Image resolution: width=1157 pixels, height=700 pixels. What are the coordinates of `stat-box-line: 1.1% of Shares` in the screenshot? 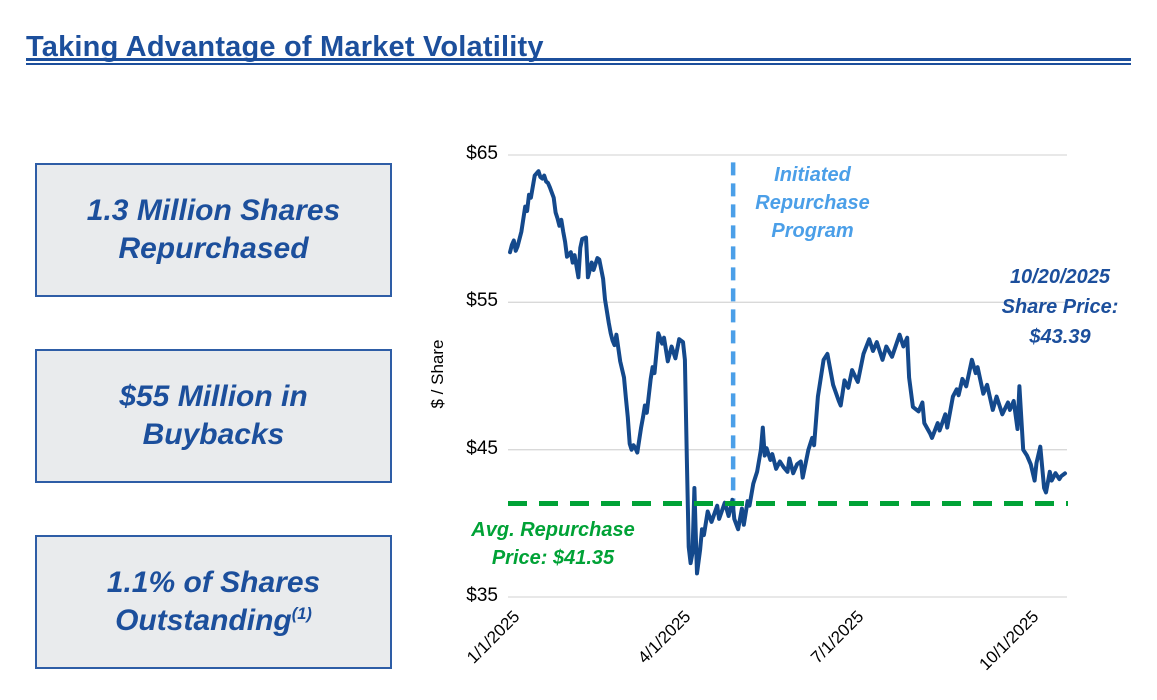 It's located at (213, 582).